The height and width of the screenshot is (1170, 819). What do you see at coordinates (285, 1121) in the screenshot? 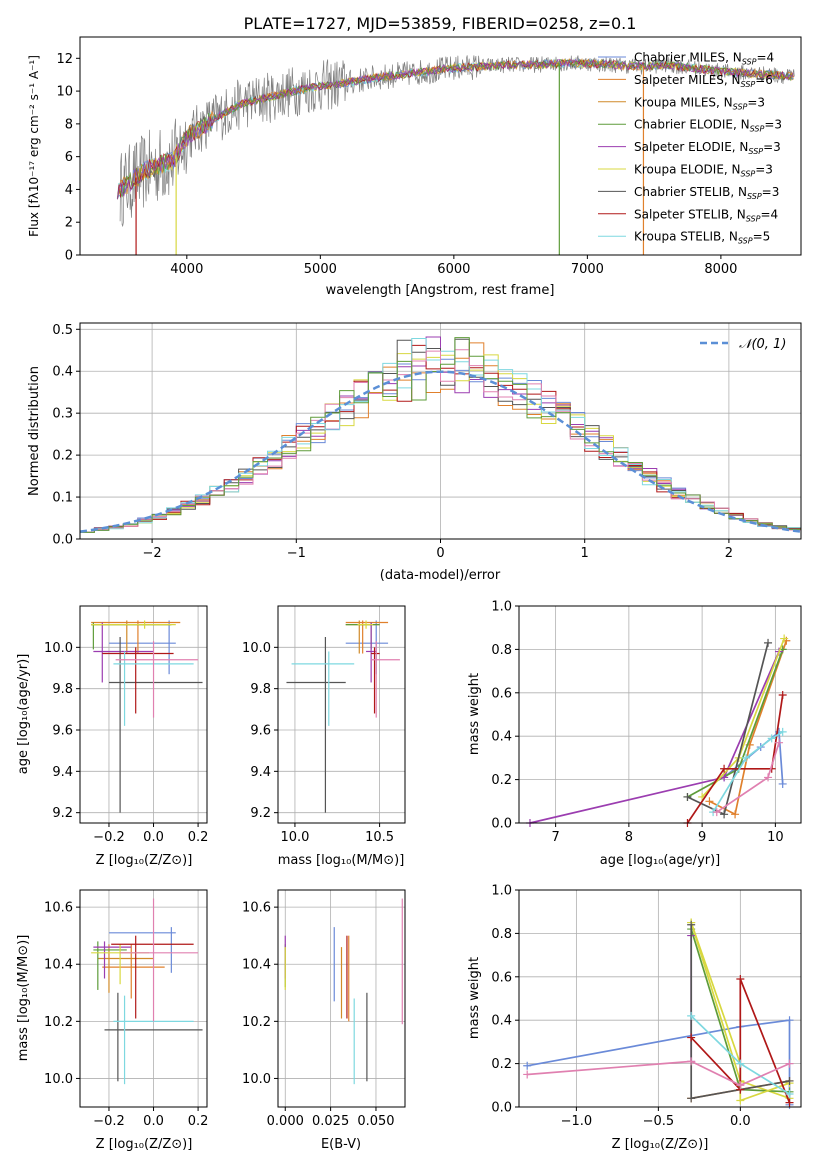
I see `x-tick-label: 0.000` at bounding box center [285, 1121].